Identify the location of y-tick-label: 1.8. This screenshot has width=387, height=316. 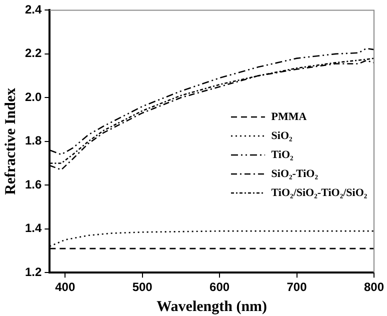
(33, 141).